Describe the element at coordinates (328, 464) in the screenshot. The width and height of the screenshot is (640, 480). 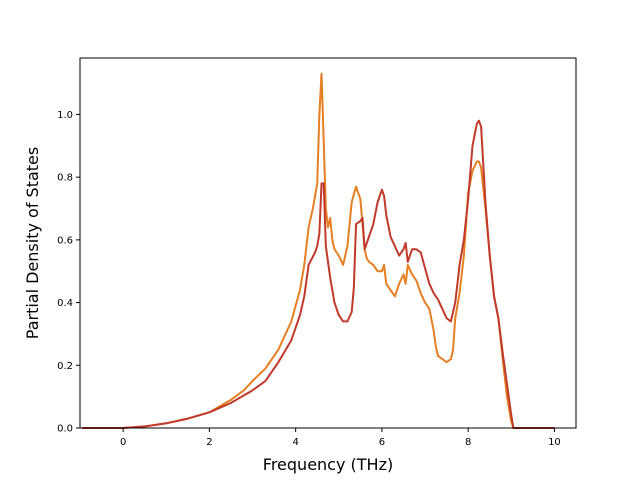
I see `x-axis-label: Frequency (THz)` at that location.